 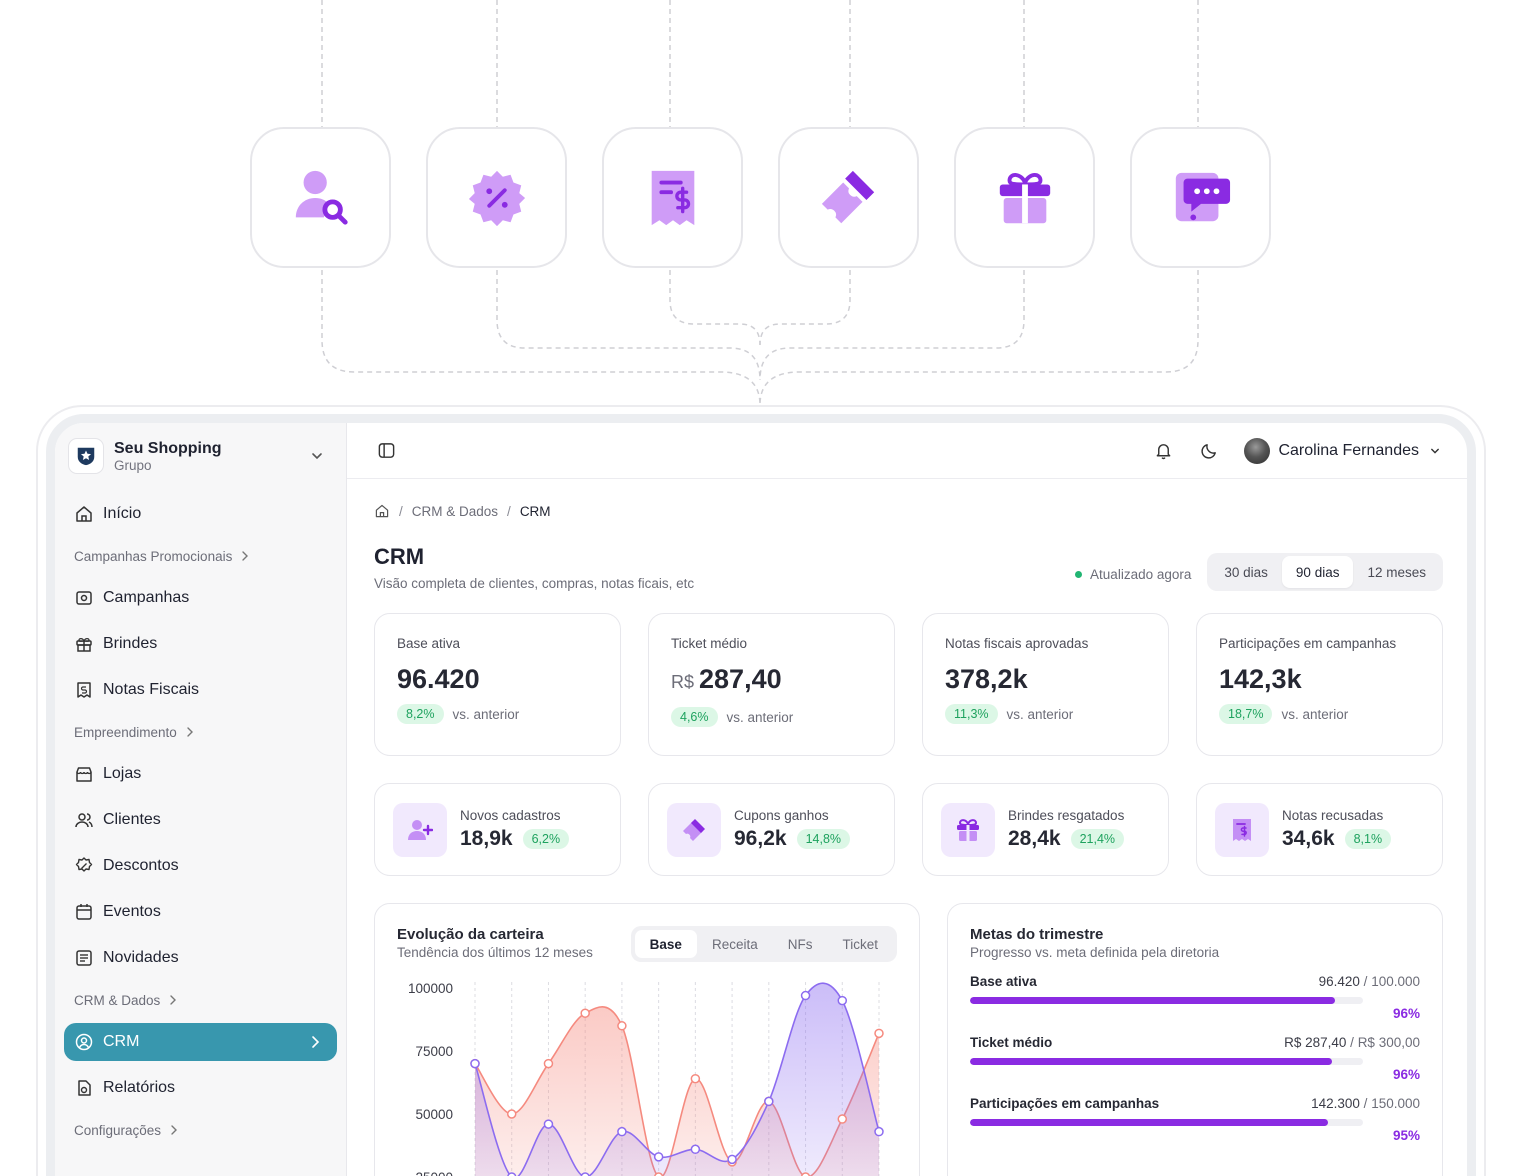 What do you see at coordinates (1133, 574) in the screenshot?
I see `update-status: Atualizado agora` at bounding box center [1133, 574].